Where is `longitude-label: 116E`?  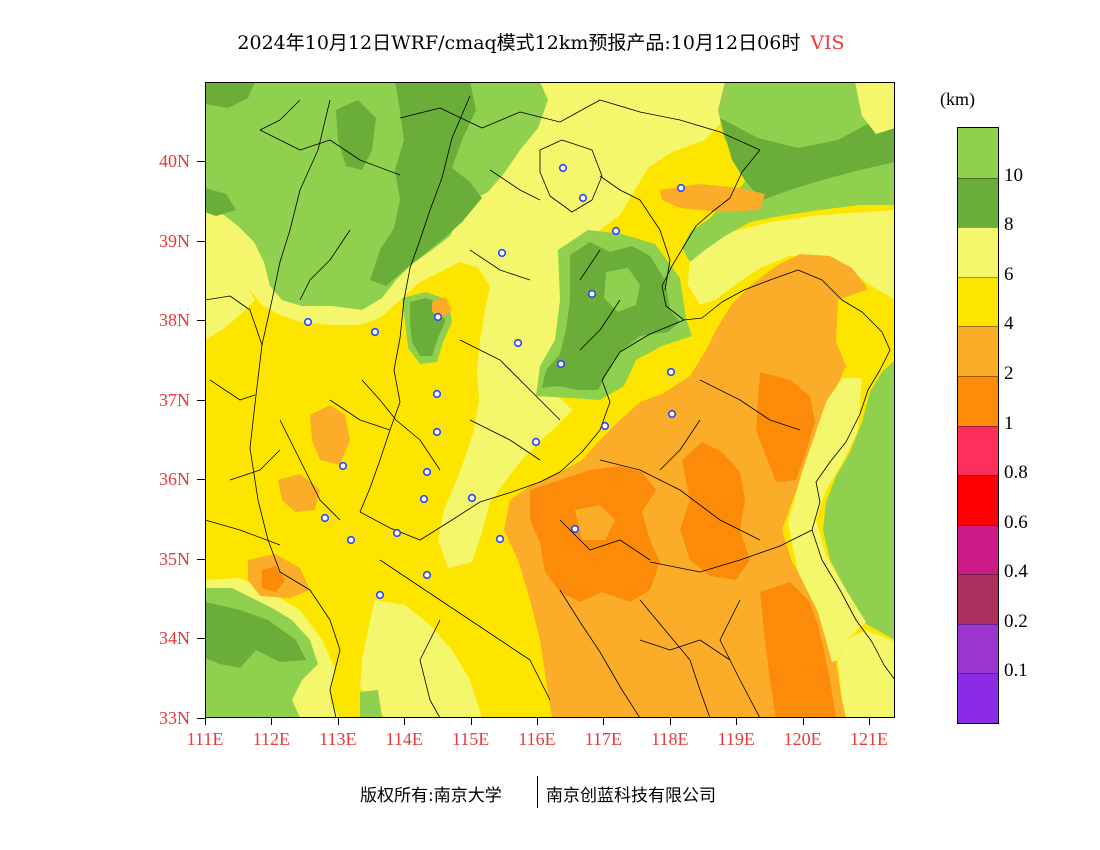 longitude-label: 116E is located at coordinates (537, 739).